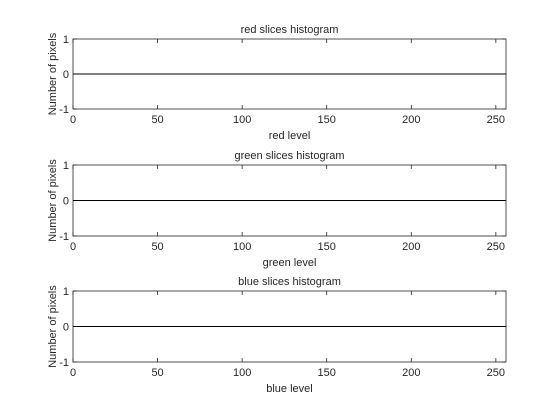 The width and height of the screenshot is (560, 420). Describe the element at coordinates (290, 136) in the screenshot. I see `x-axis-label: red level` at that location.